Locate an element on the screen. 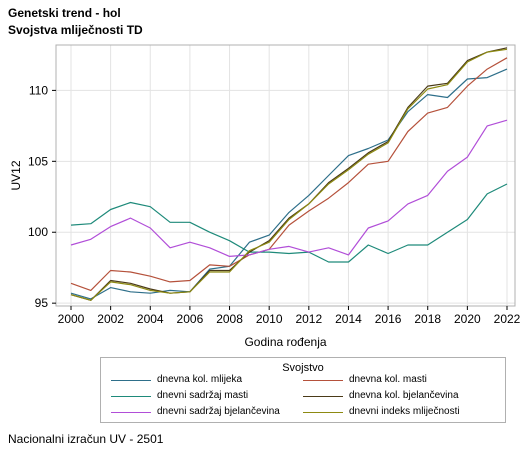  x-tick-label: 2006 is located at coordinates (190, 319).